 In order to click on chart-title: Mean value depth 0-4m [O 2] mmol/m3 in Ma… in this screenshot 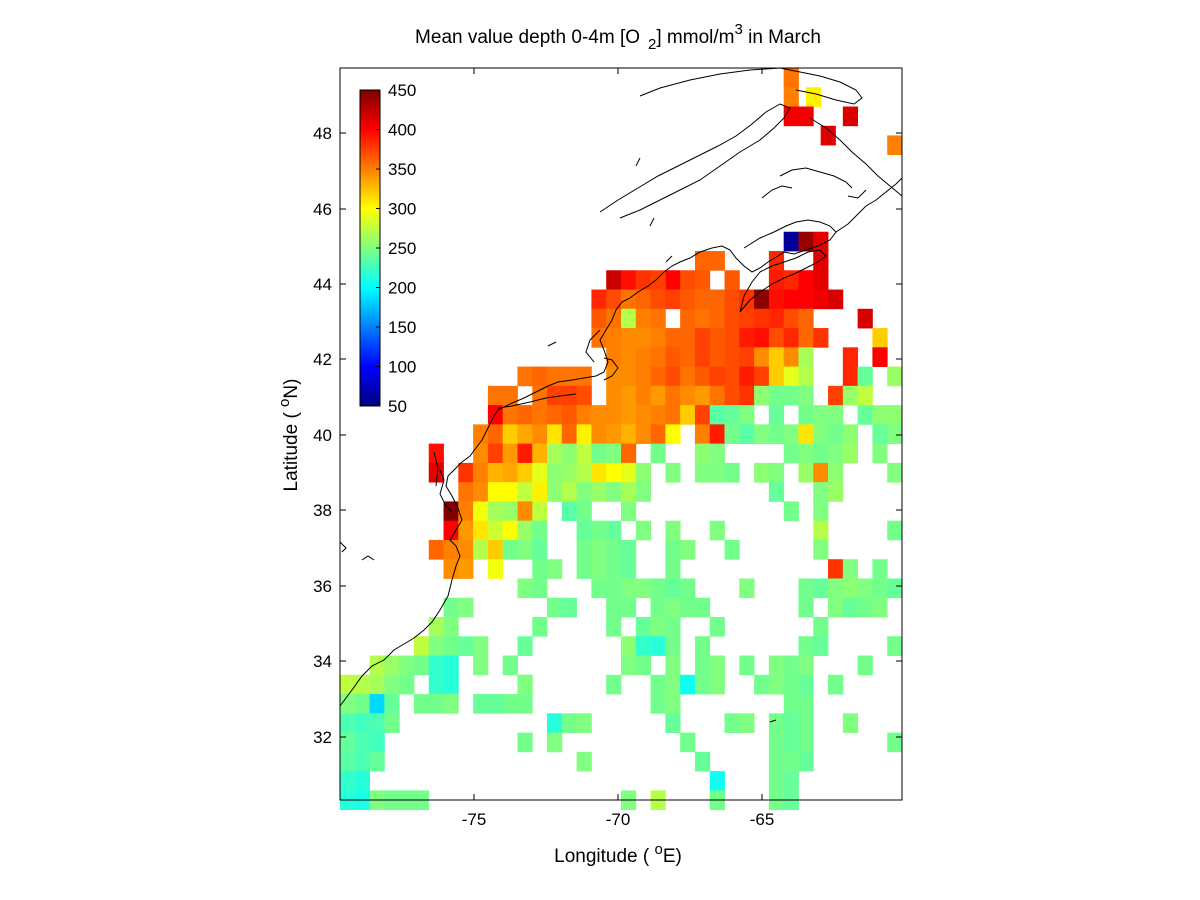, I will do `click(618, 37)`.